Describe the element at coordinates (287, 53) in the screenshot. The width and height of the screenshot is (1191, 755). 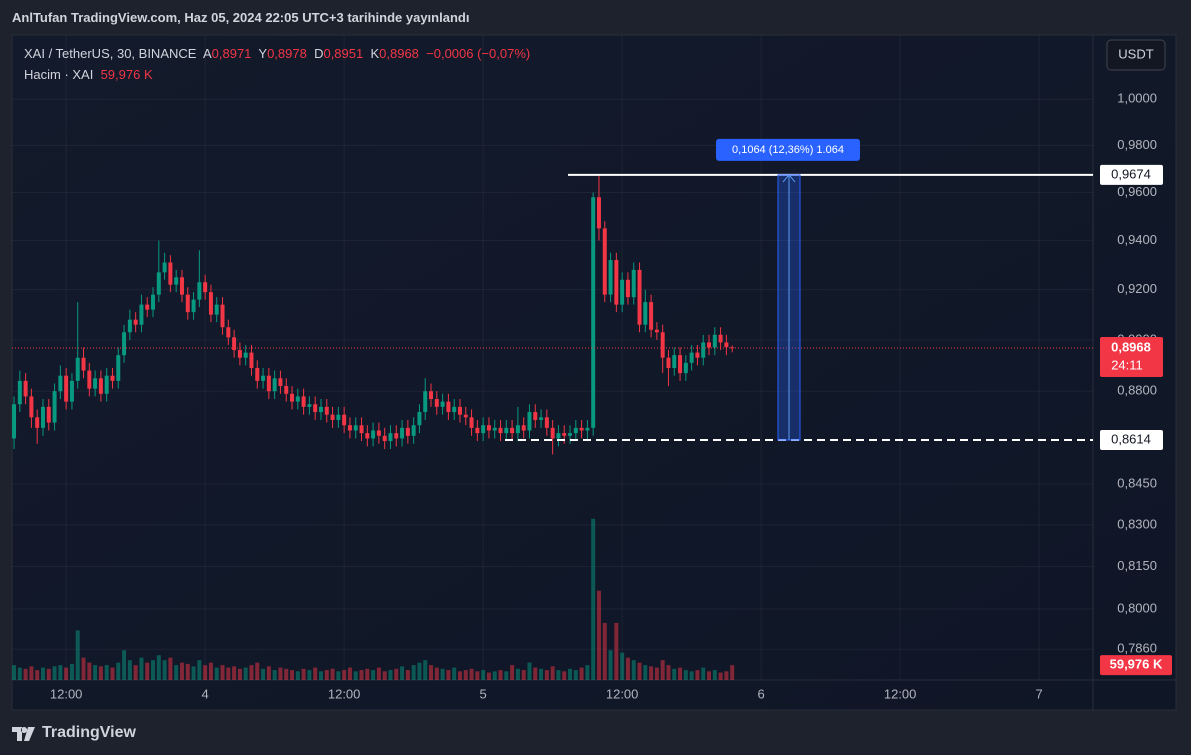
I see `ohlc-value: 0,8978` at that location.